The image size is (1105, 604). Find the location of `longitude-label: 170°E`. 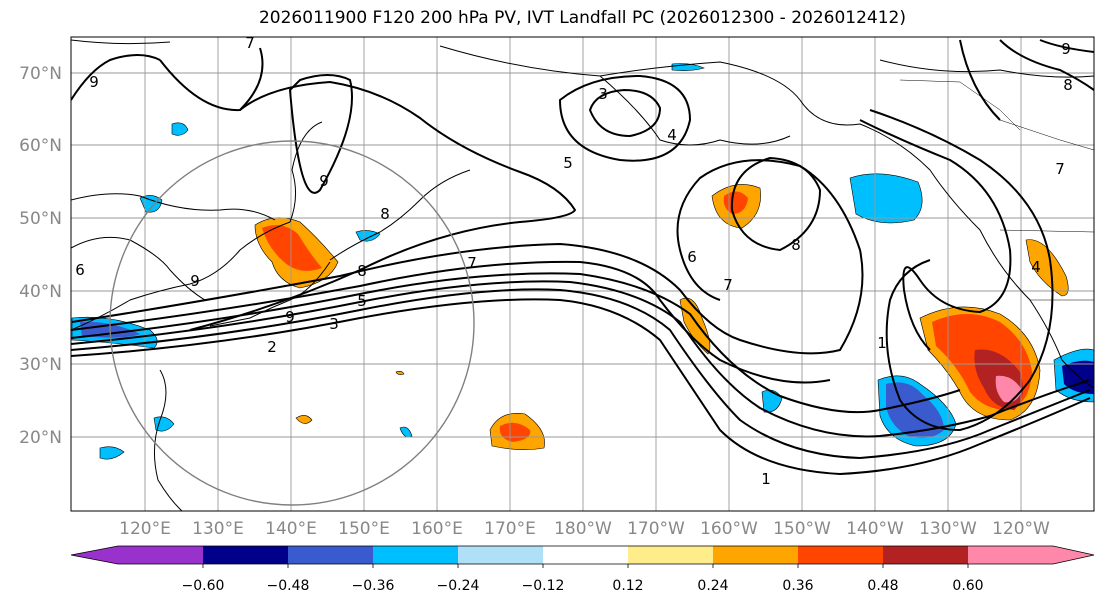

longitude-label: 170°E is located at coordinates (510, 529).